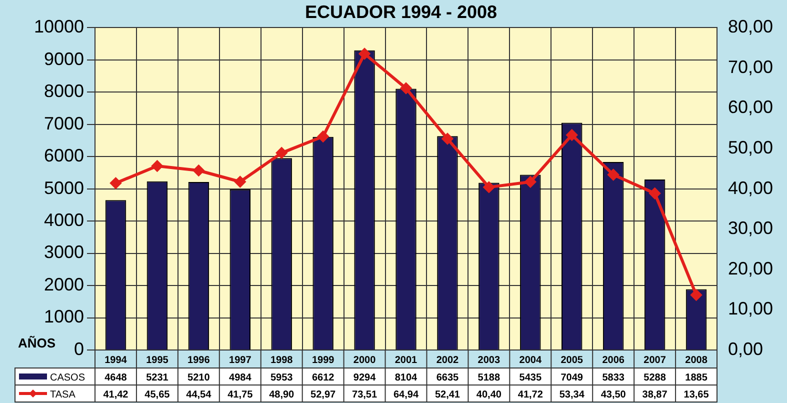  Describe the element at coordinates (696, 360) in the screenshot. I see `x-tick-label: 2008` at that location.